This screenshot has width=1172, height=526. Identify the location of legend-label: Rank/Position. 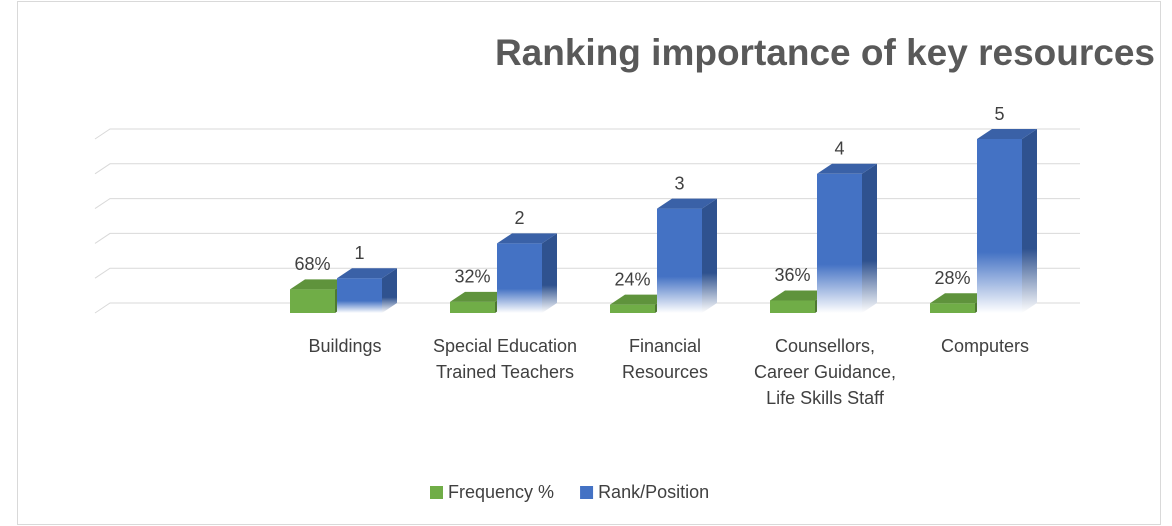
(653, 492).